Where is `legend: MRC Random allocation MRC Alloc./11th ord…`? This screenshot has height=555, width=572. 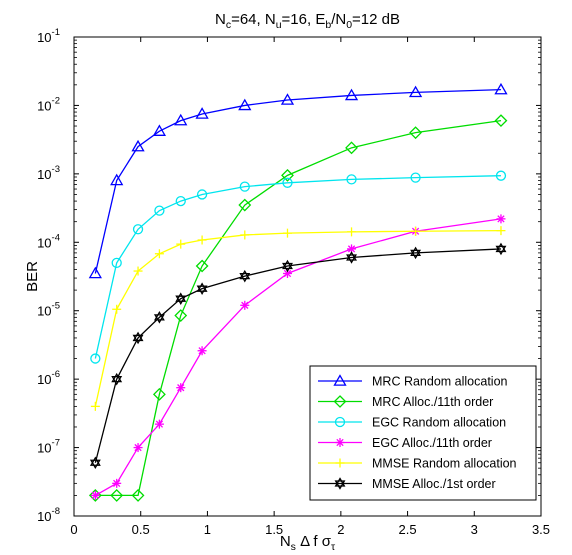 legend: MRC Random allocation MRC Alloc./11th ord… is located at coordinates (423, 433).